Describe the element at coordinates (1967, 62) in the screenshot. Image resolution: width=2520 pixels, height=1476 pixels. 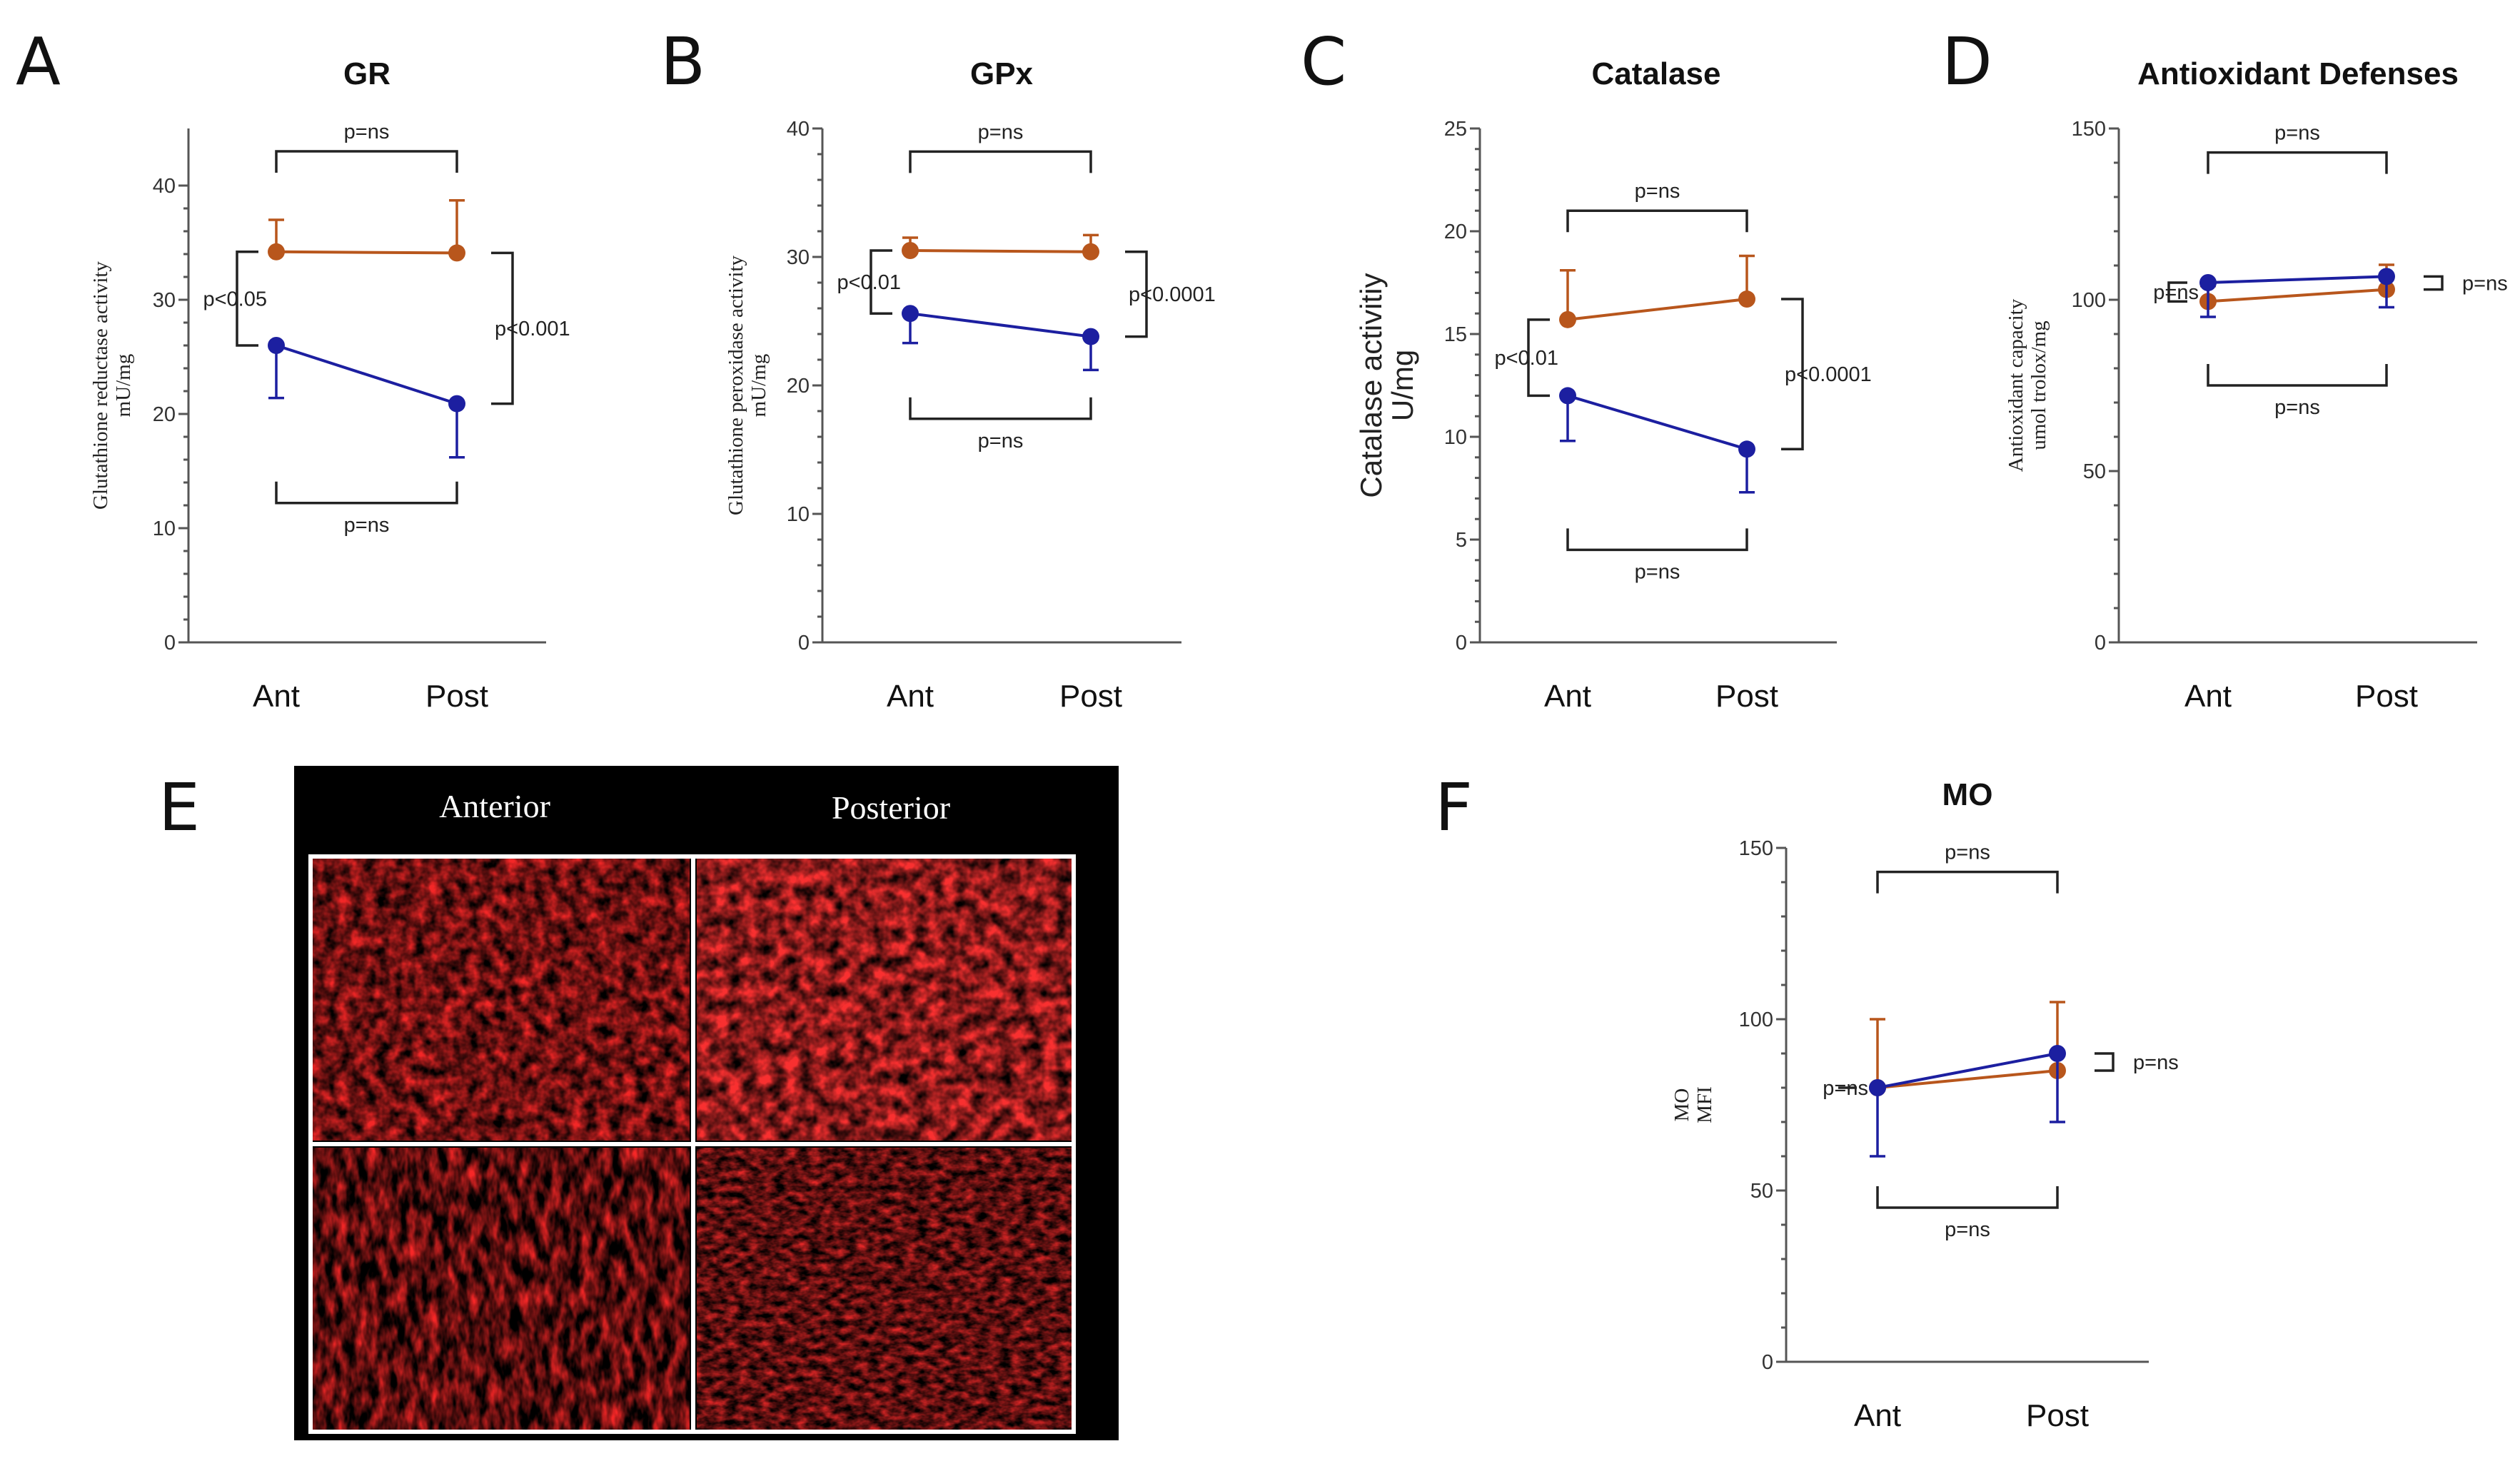
I see `panel-letter-d: D` at that location.